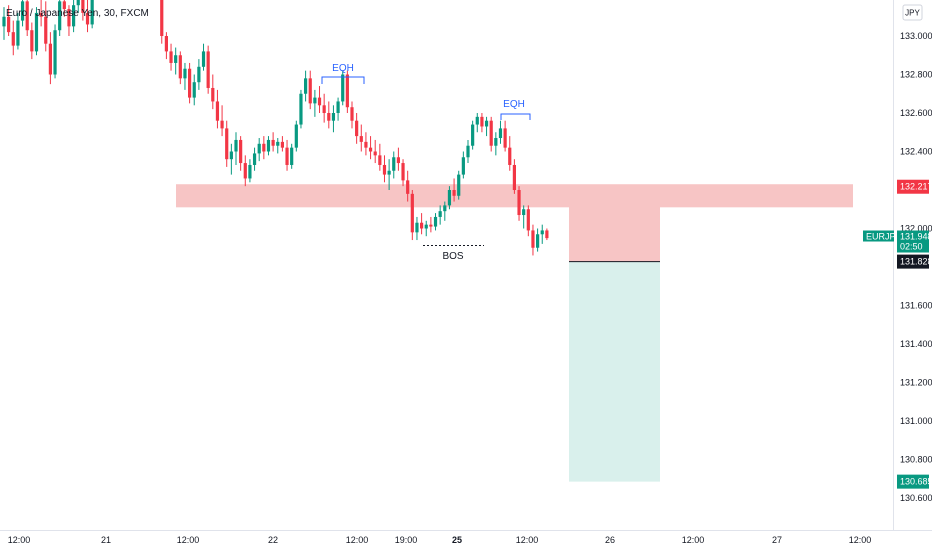 The image size is (932, 550). I want to click on currency-button: JPY, so click(912, 12).